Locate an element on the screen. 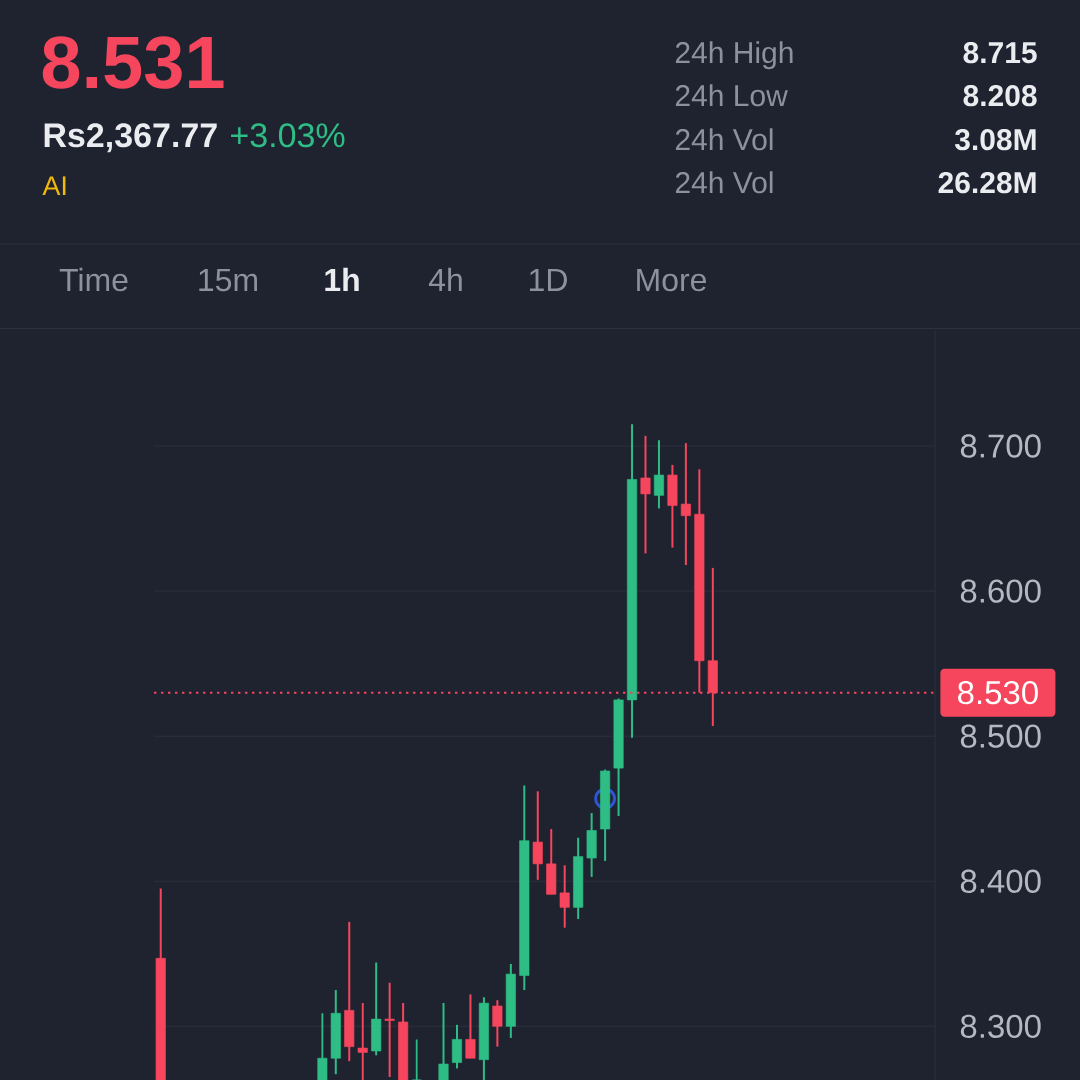 The image size is (1080, 1080). text: Rs2,367.77 is located at coordinates (130, 138).